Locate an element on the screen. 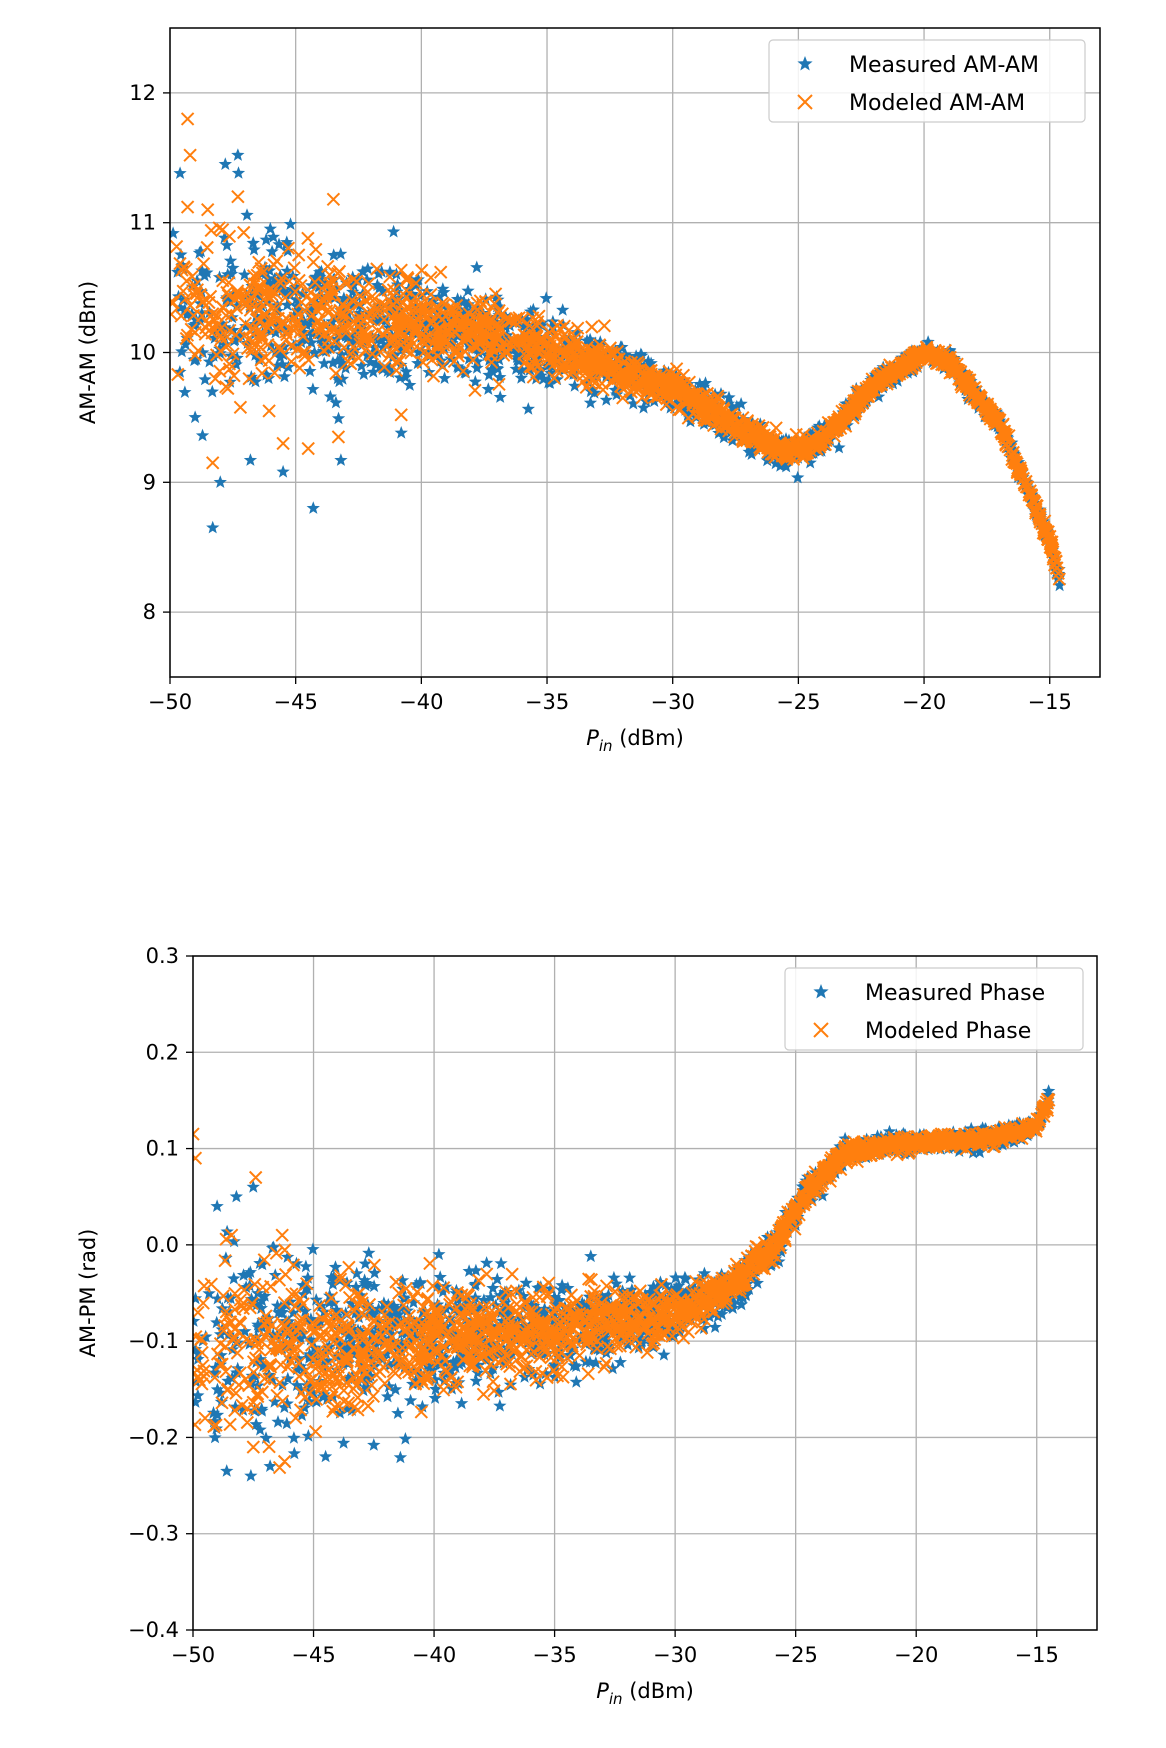 The width and height of the screenshot is (1166, 1748). y-tick-label: 0.3 is located at coordinates (162, 956).